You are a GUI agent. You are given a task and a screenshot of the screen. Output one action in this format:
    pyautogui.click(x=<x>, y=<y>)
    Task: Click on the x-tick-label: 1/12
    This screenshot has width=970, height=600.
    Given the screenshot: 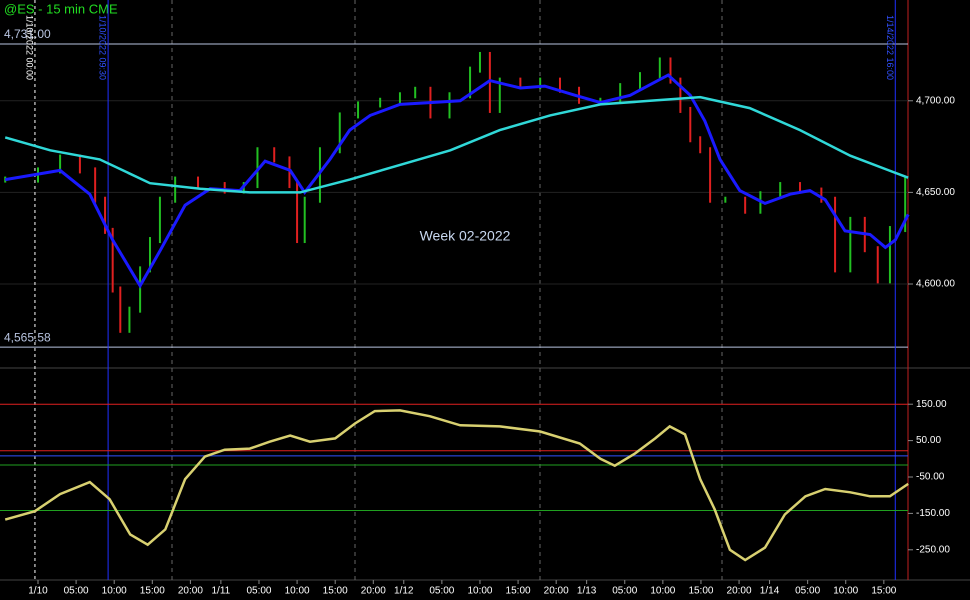 What is the action you would take?
    pyautogui.click(x=404, y=591)
    